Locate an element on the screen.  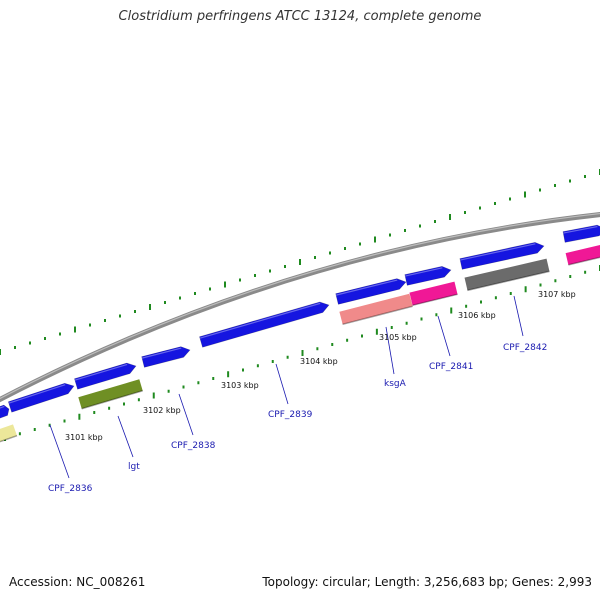
ksgA-feature is located at coordinates (376, 309).